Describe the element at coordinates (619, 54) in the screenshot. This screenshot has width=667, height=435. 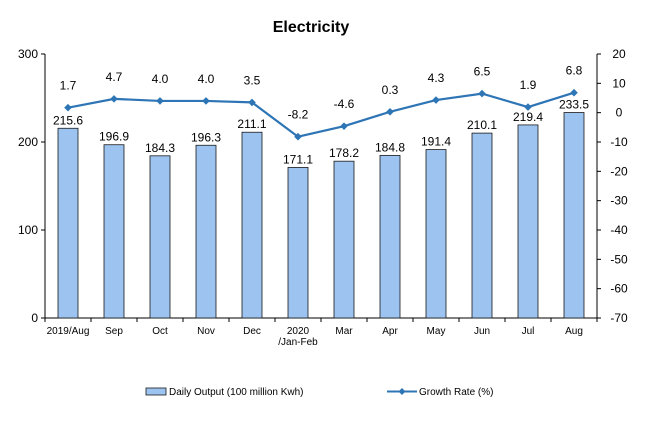
I see `right-tick-label: 20` at that location.